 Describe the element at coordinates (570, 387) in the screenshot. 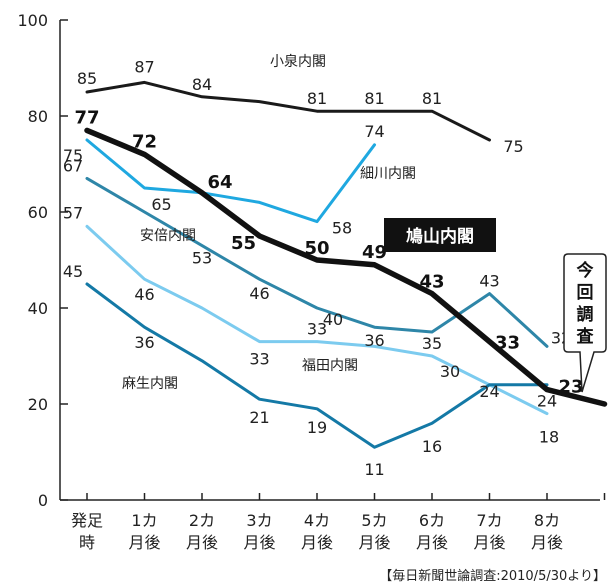

I see `data-label: 23` at that location.